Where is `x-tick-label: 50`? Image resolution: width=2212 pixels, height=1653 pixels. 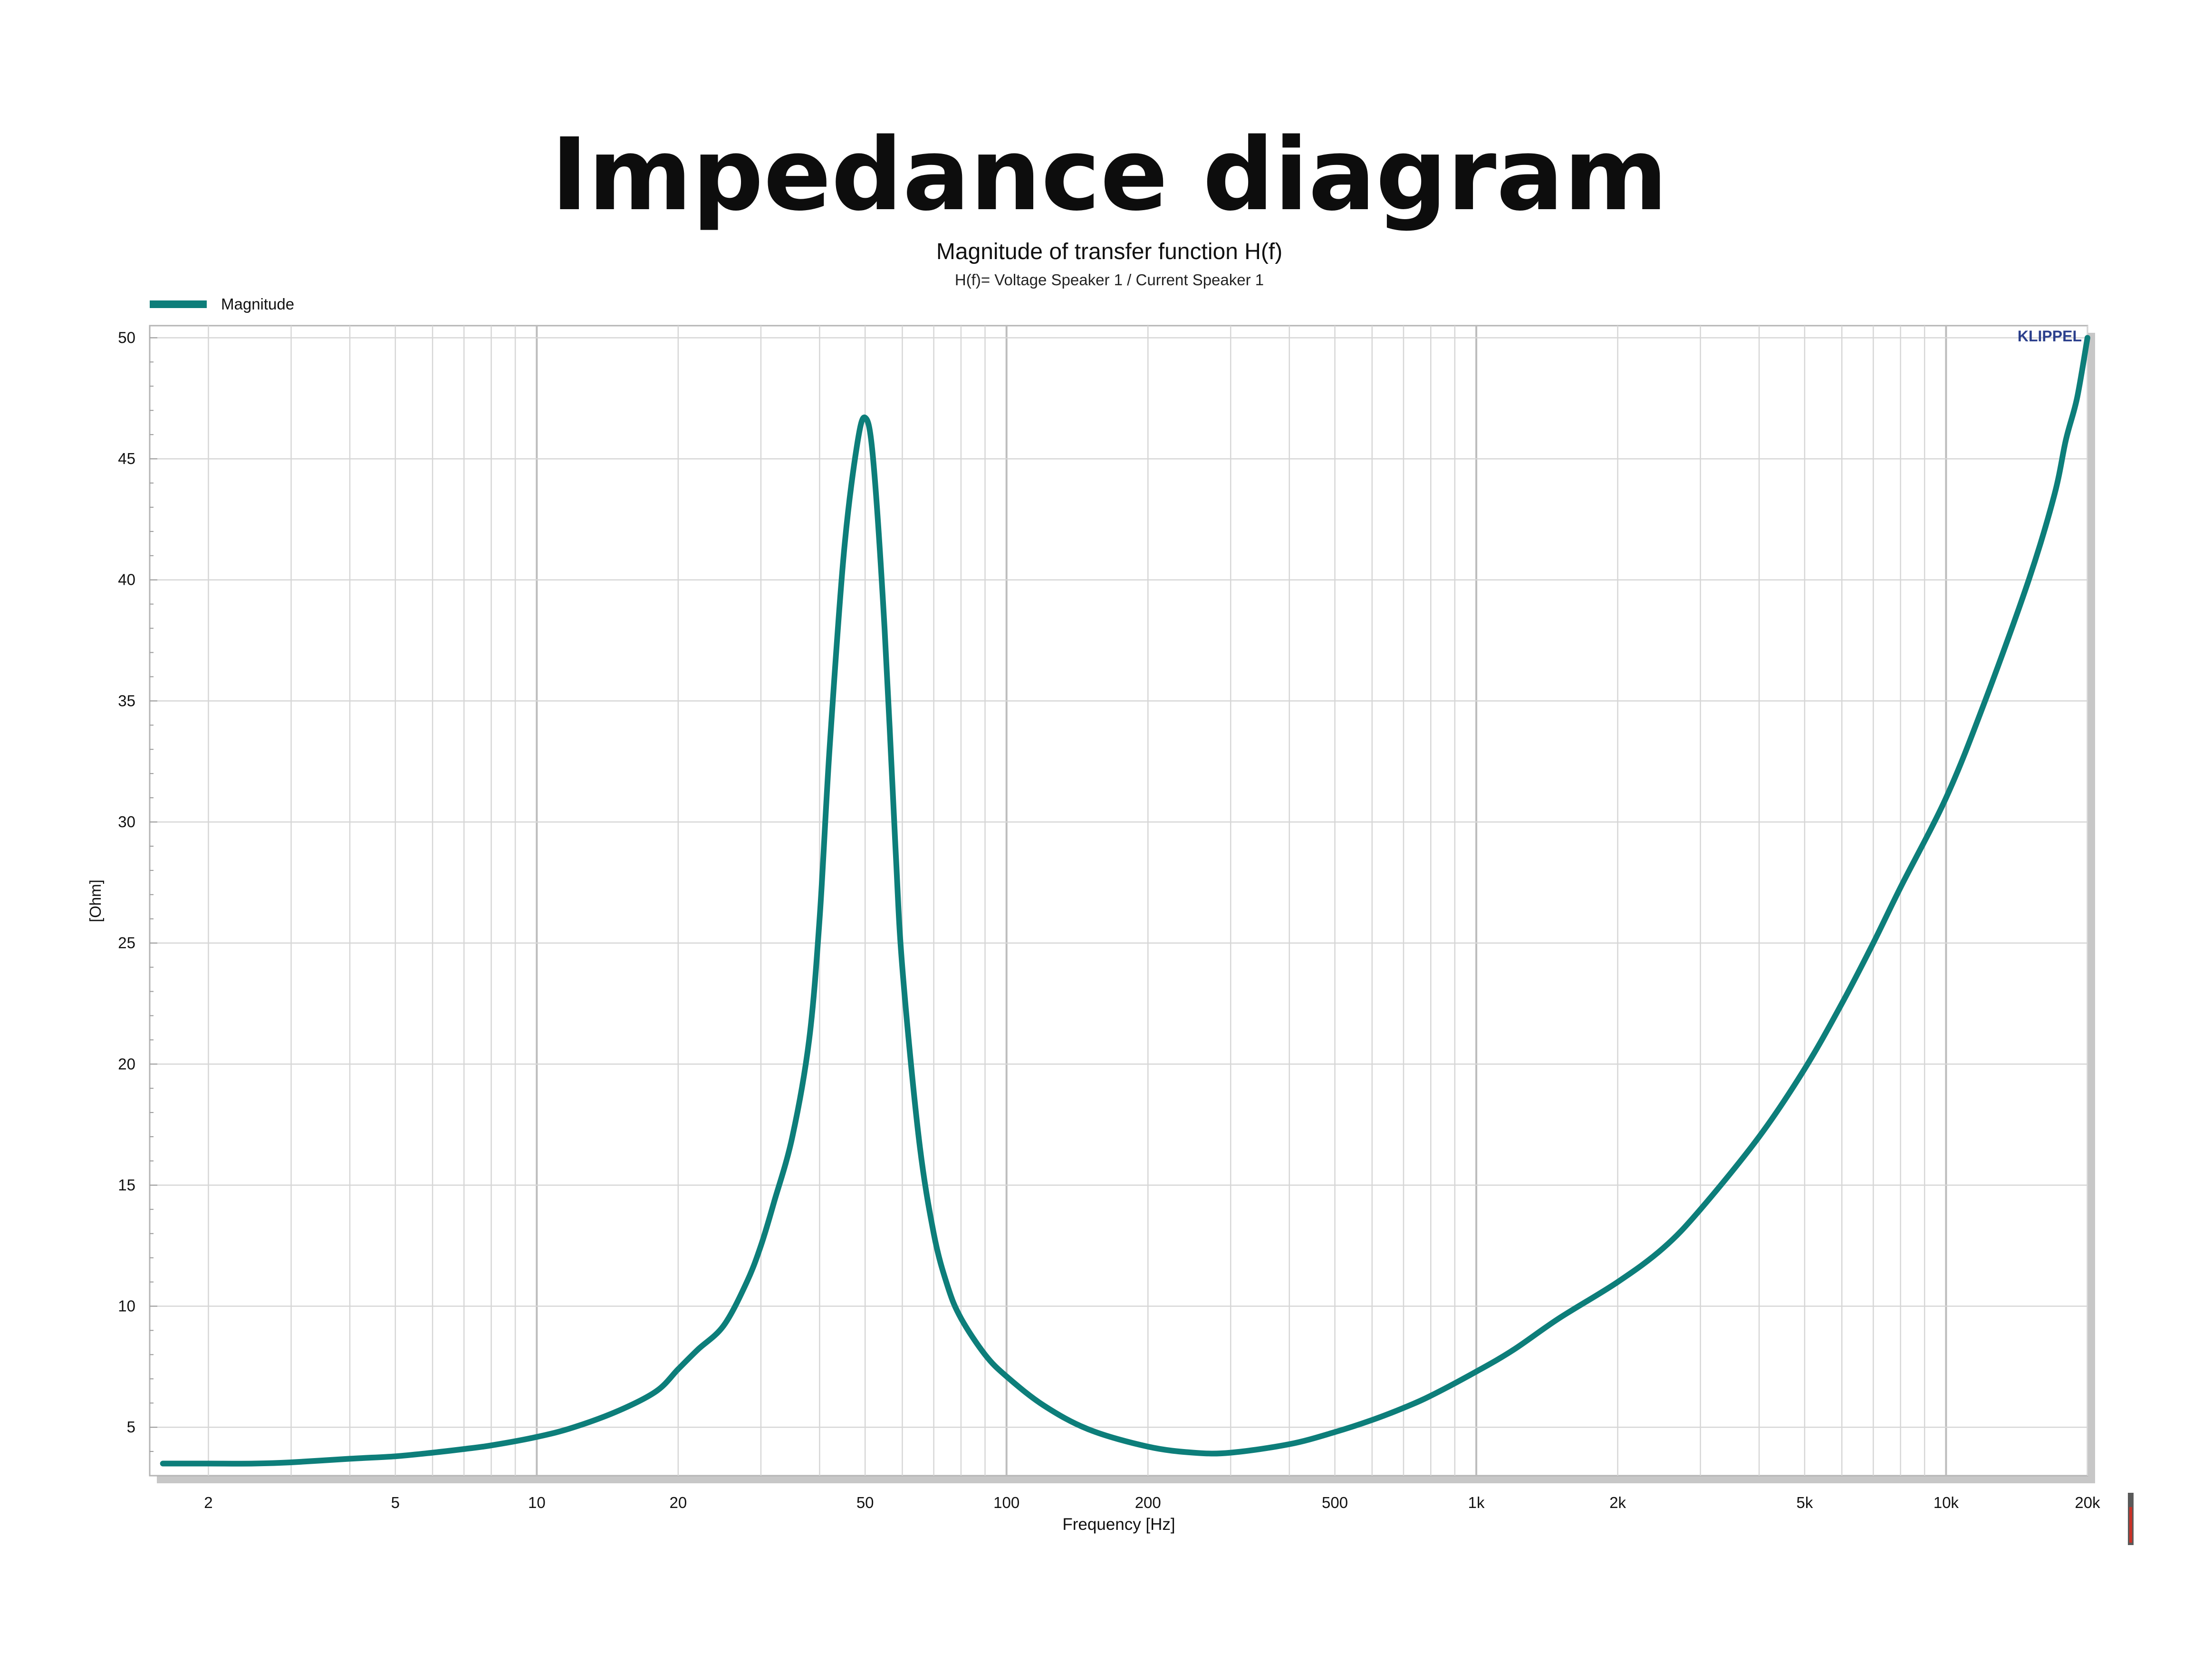
x-tick-label: 50 is located at coordinates (865, 1502).